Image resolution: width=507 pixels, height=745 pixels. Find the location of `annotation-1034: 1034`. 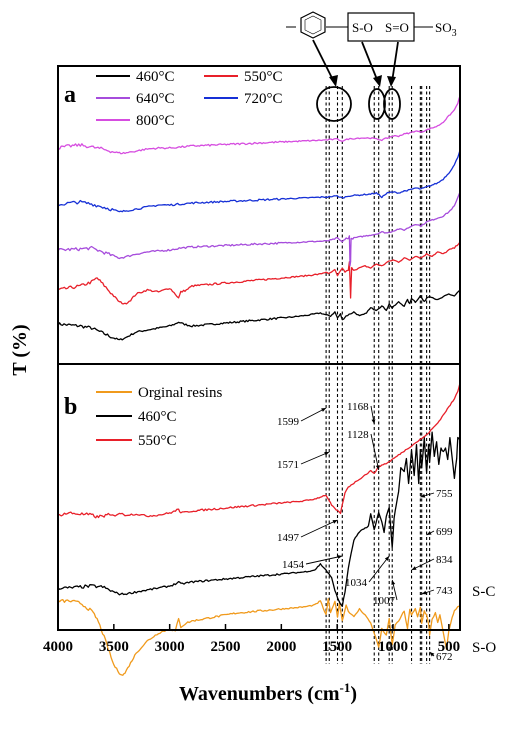

annotation-1034: 1034 is located at coordinates (356, 583).